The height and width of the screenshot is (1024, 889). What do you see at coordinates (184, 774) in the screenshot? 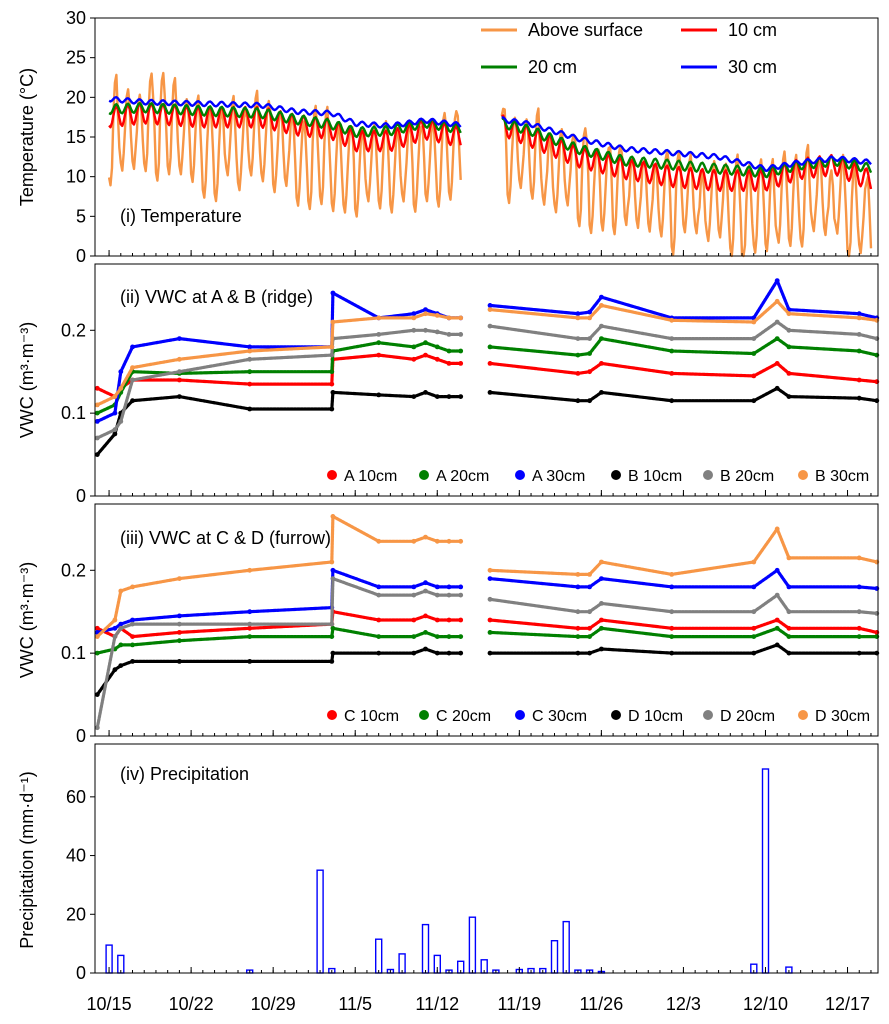
I see `precipitation-panel-title: (iv) Precipitation` at bounding box center [184, 774].